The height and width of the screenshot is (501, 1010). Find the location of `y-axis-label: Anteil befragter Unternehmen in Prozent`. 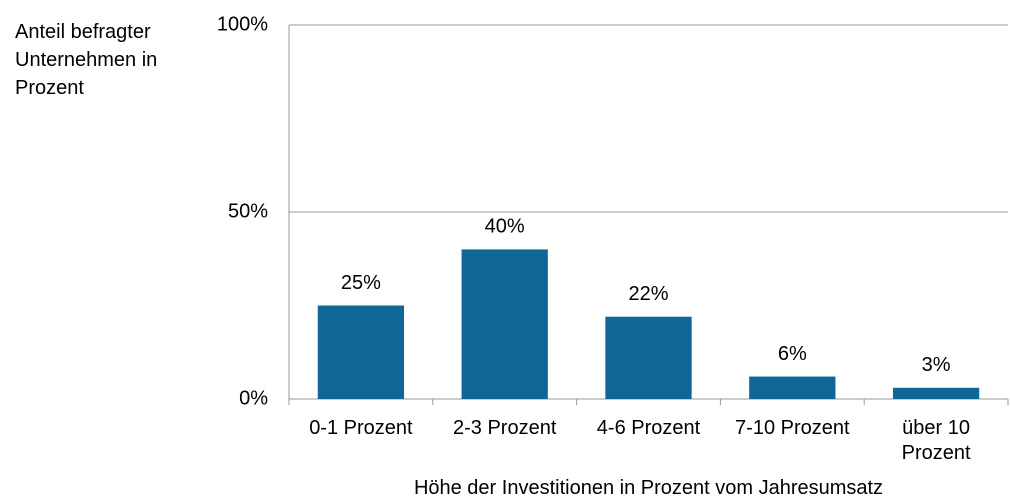

y-axis-label: Anteil befragter Unternehmen in Prozent is located at coordinates (86, 60).